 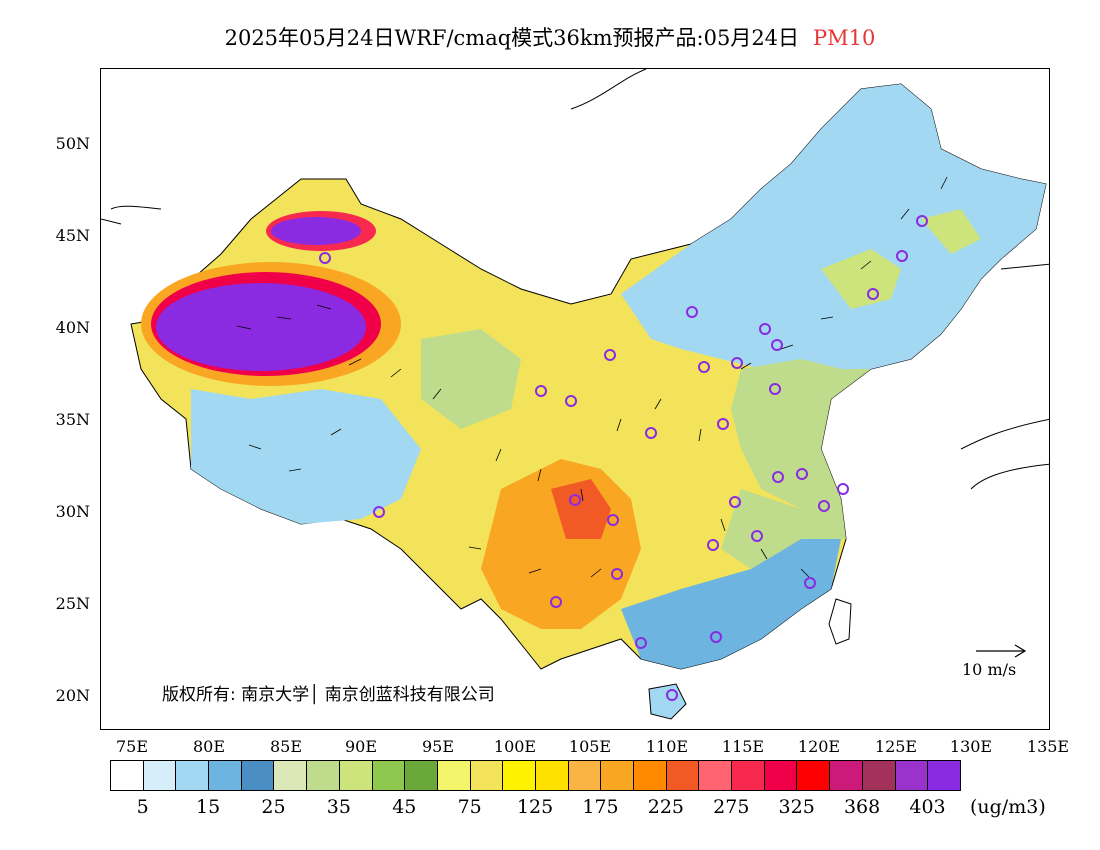 I want to click on lon-tick-110e: 110E, so click(x=667, y=746).